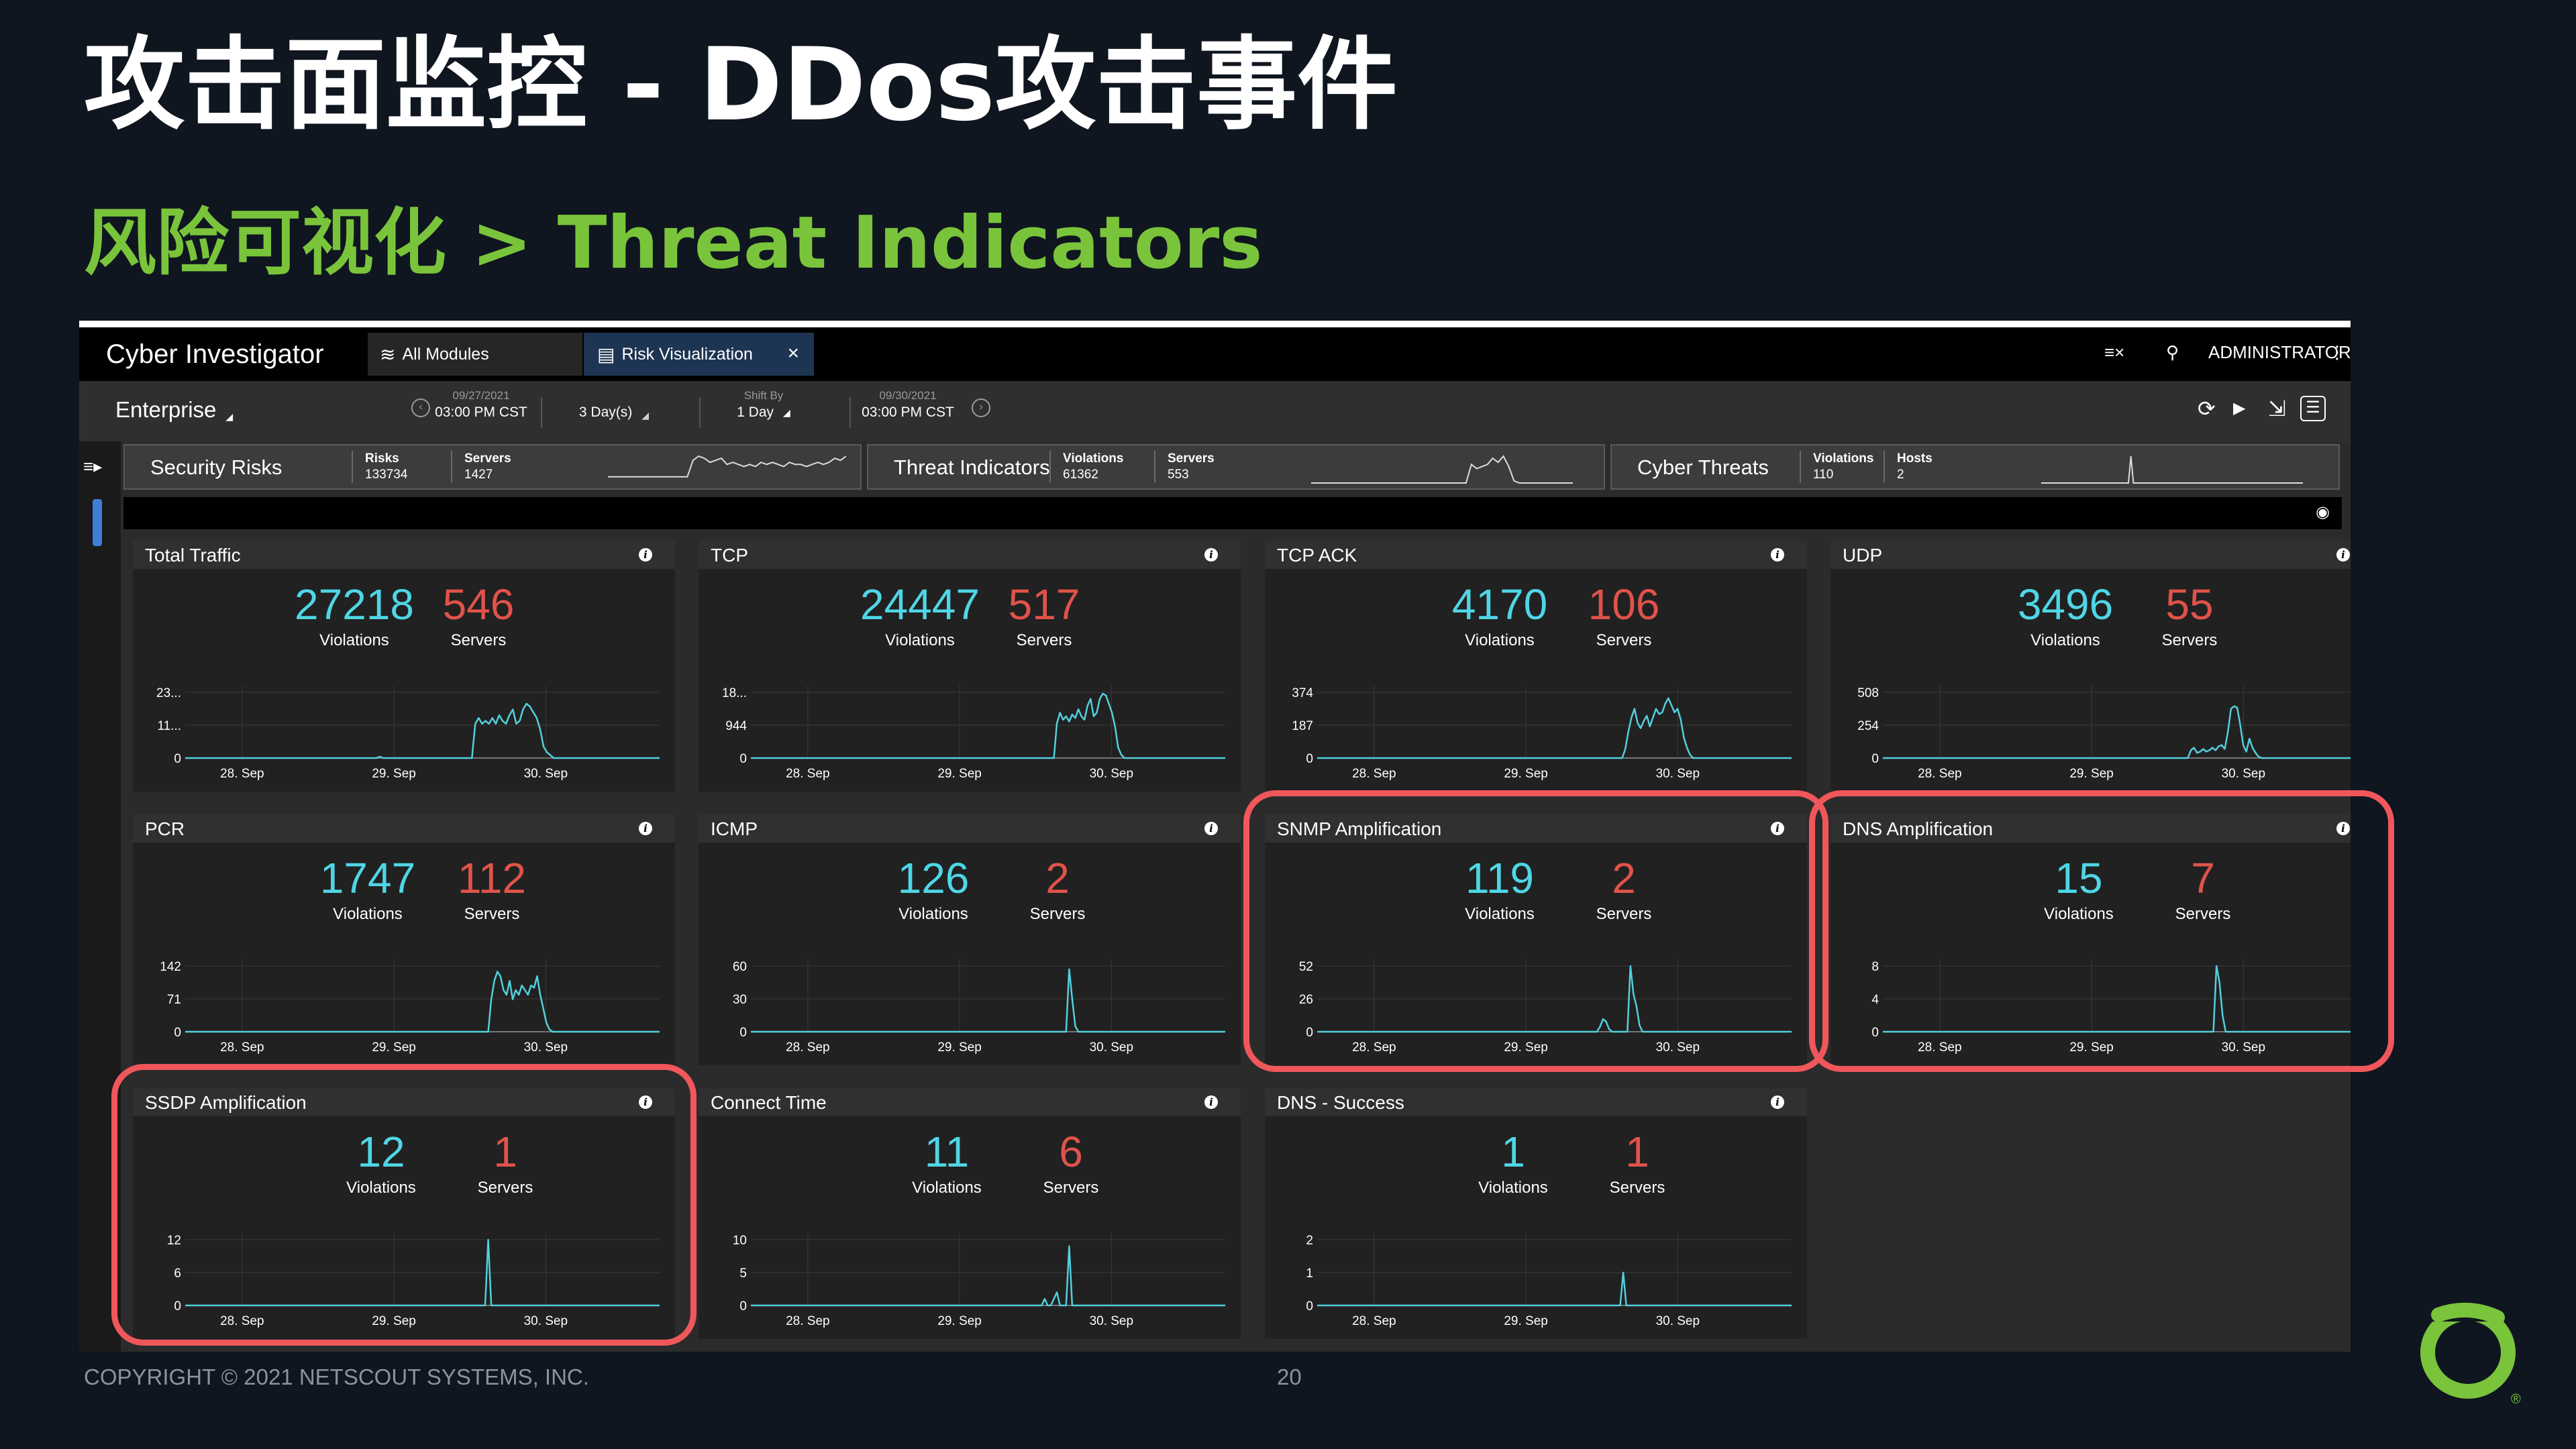 Image resolution: width=2576 pixels, height=1449 pixels. Describe the element at coordinates (174, 410) in the screenshot. I see `scope-selector: Enterprise ◢` at that location.